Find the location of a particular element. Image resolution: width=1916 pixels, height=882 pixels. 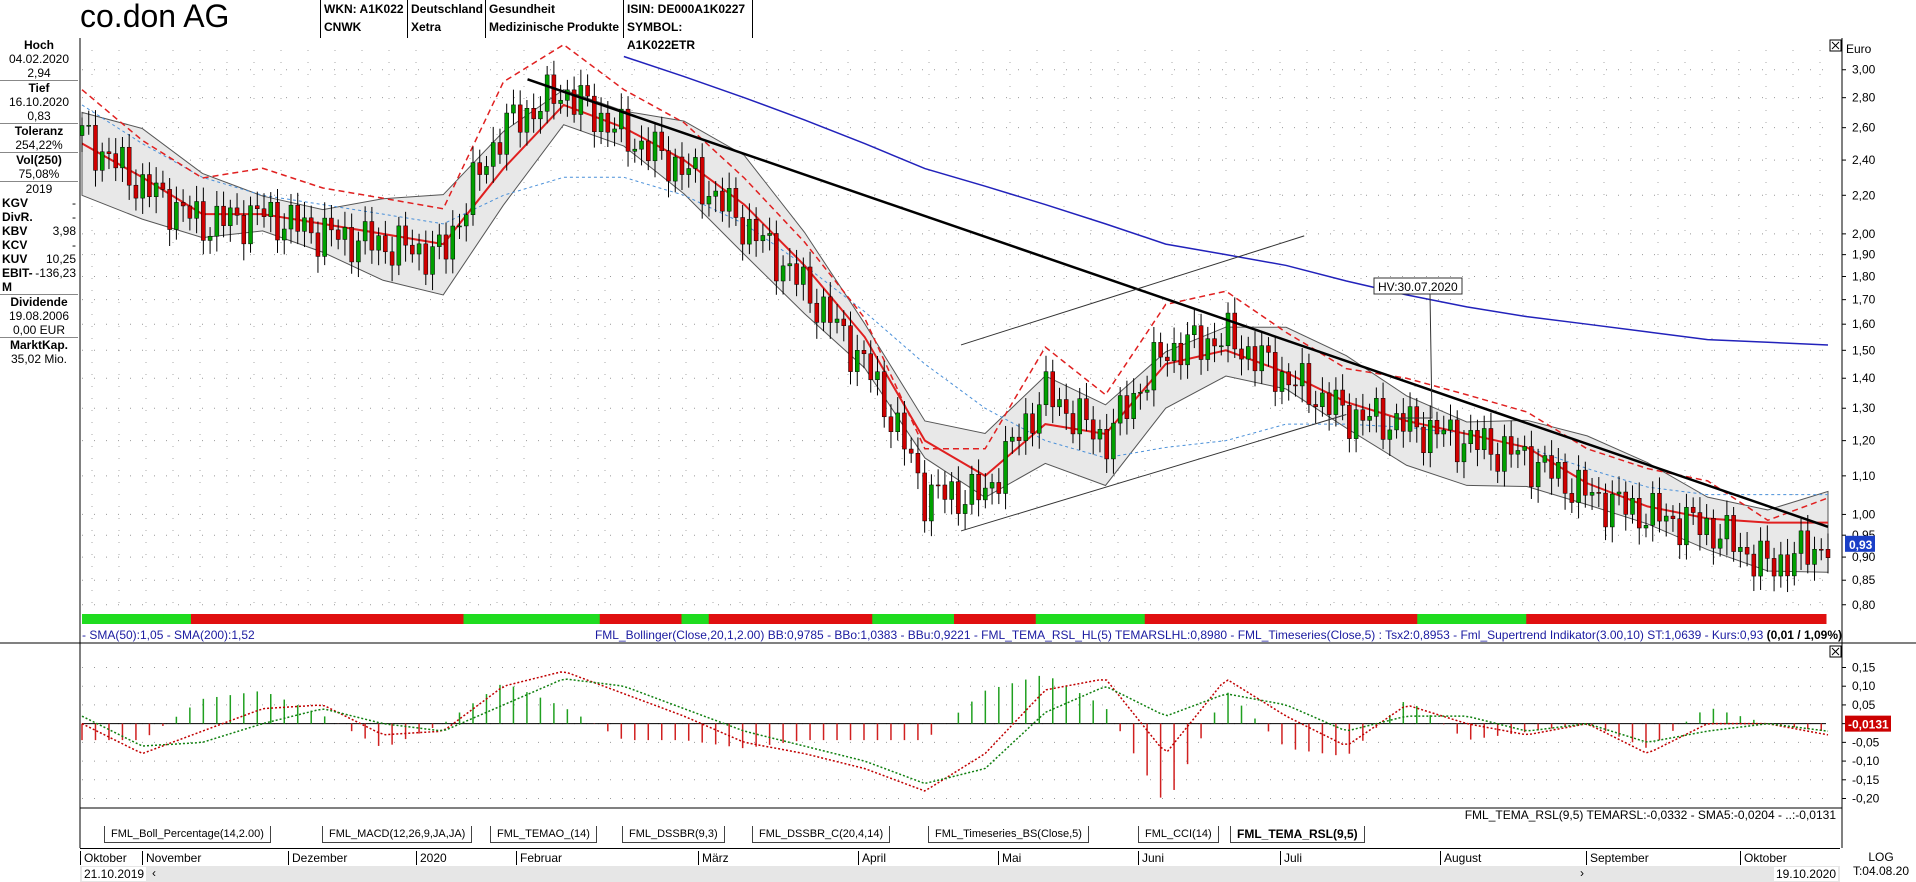

exchange-text: Xetra is located at coordinates (426, 27).